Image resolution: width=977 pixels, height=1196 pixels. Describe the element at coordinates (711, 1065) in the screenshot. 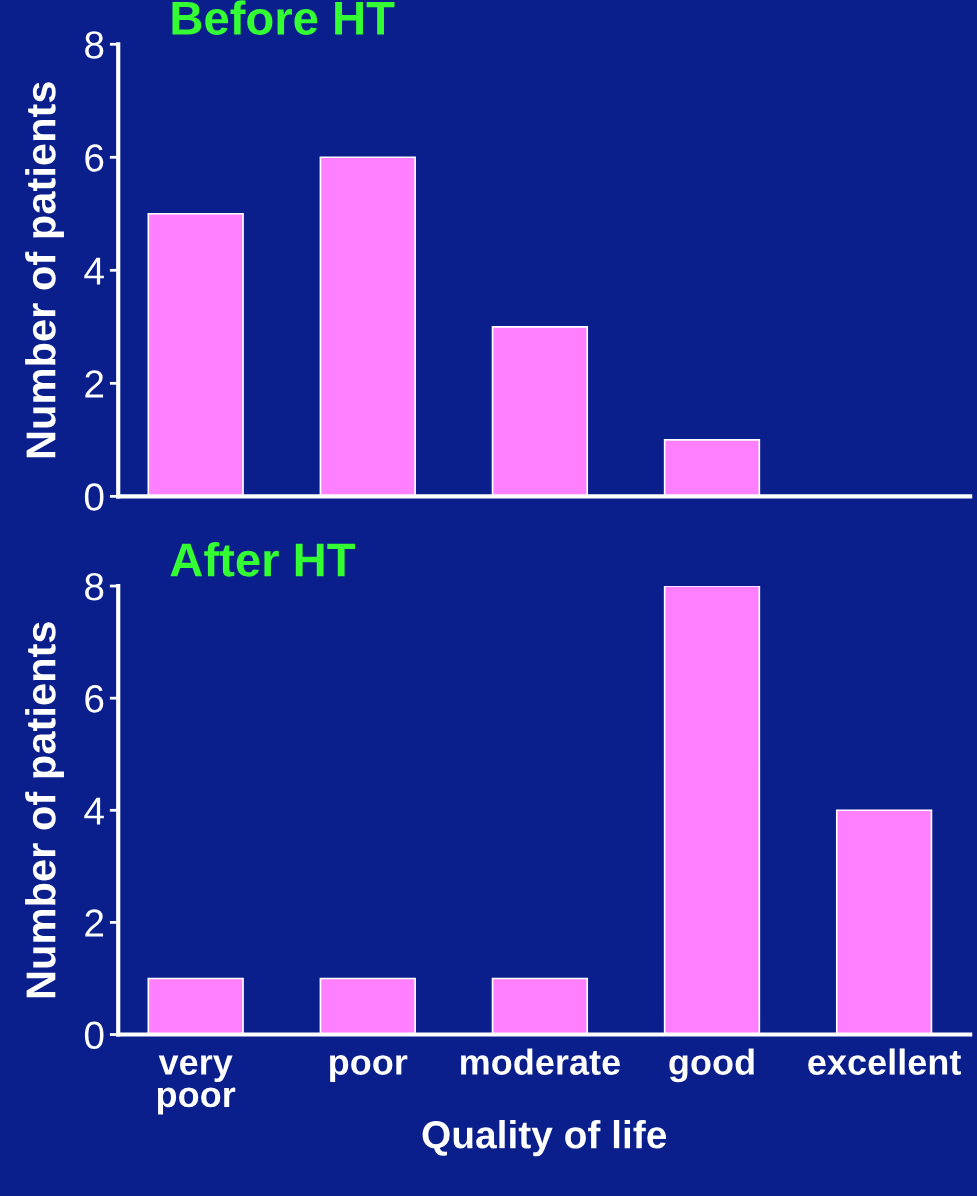

I see `x-tick-label: good` at that location.